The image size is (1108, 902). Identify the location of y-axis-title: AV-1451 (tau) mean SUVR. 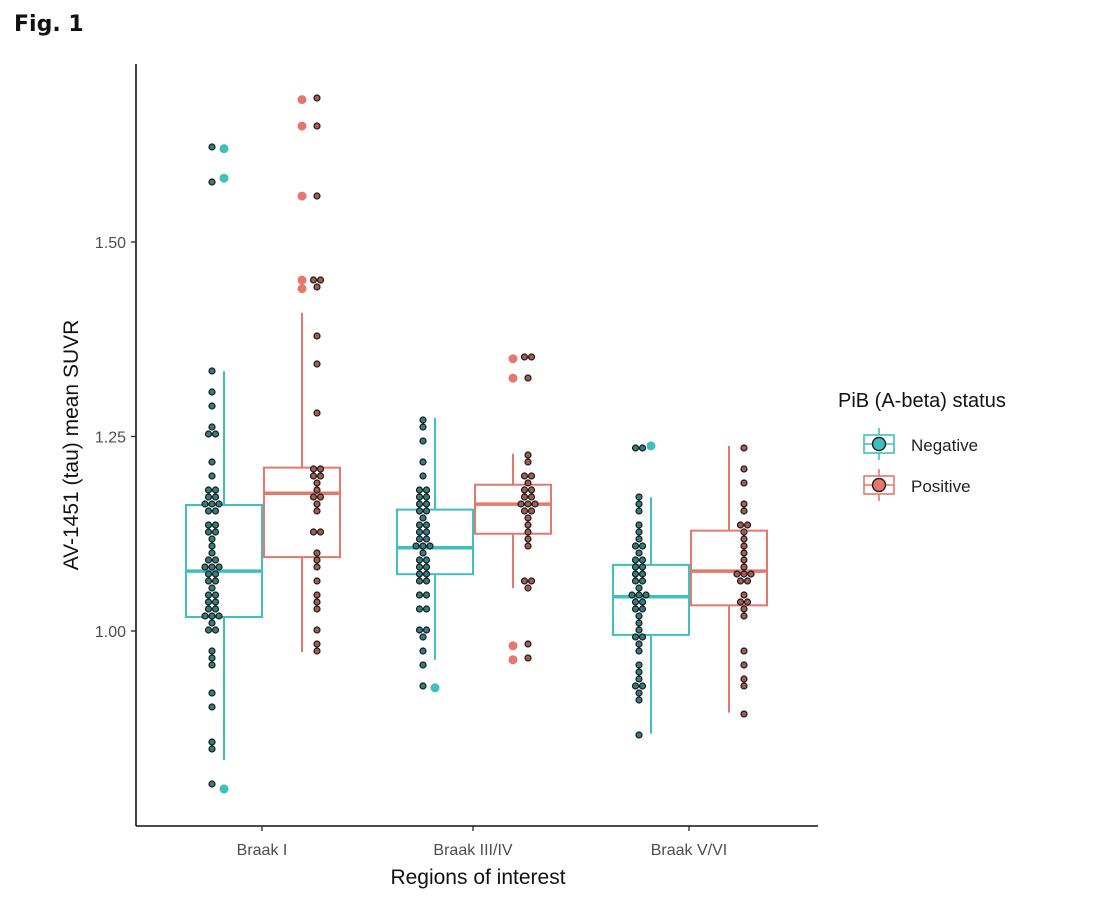
(71, 445).